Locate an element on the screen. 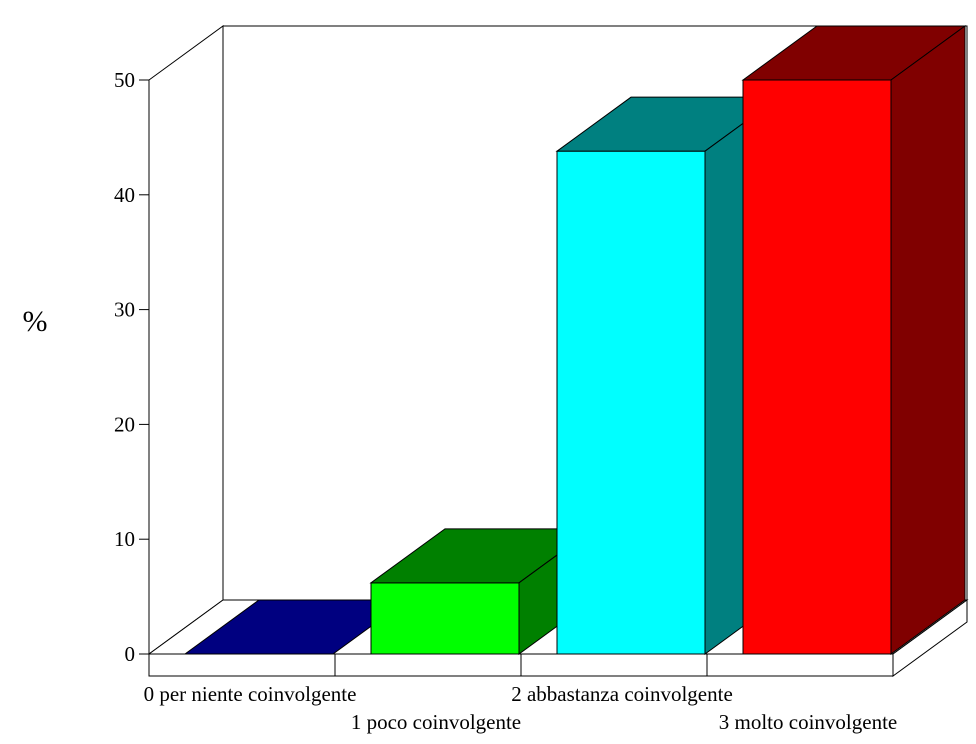 This screenshot has height=744, width=976. floor-side is located at coordinates (930, 638).